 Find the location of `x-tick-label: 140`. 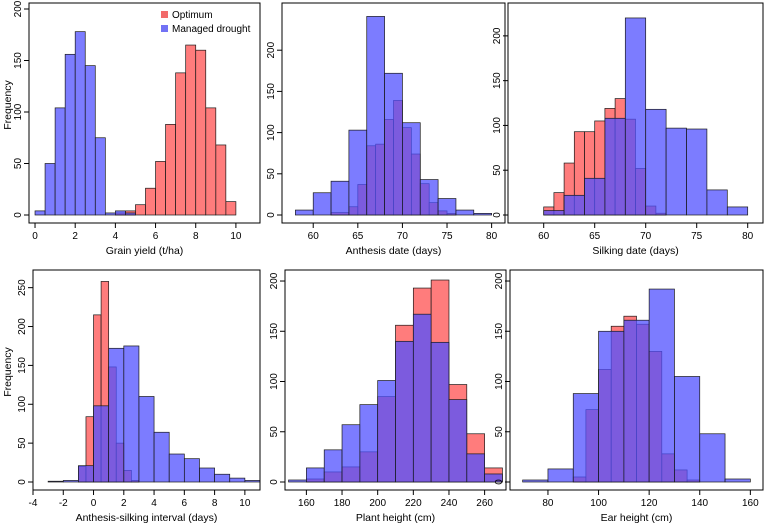

x-tick-label: 140 is located at coordinates (699, 503).